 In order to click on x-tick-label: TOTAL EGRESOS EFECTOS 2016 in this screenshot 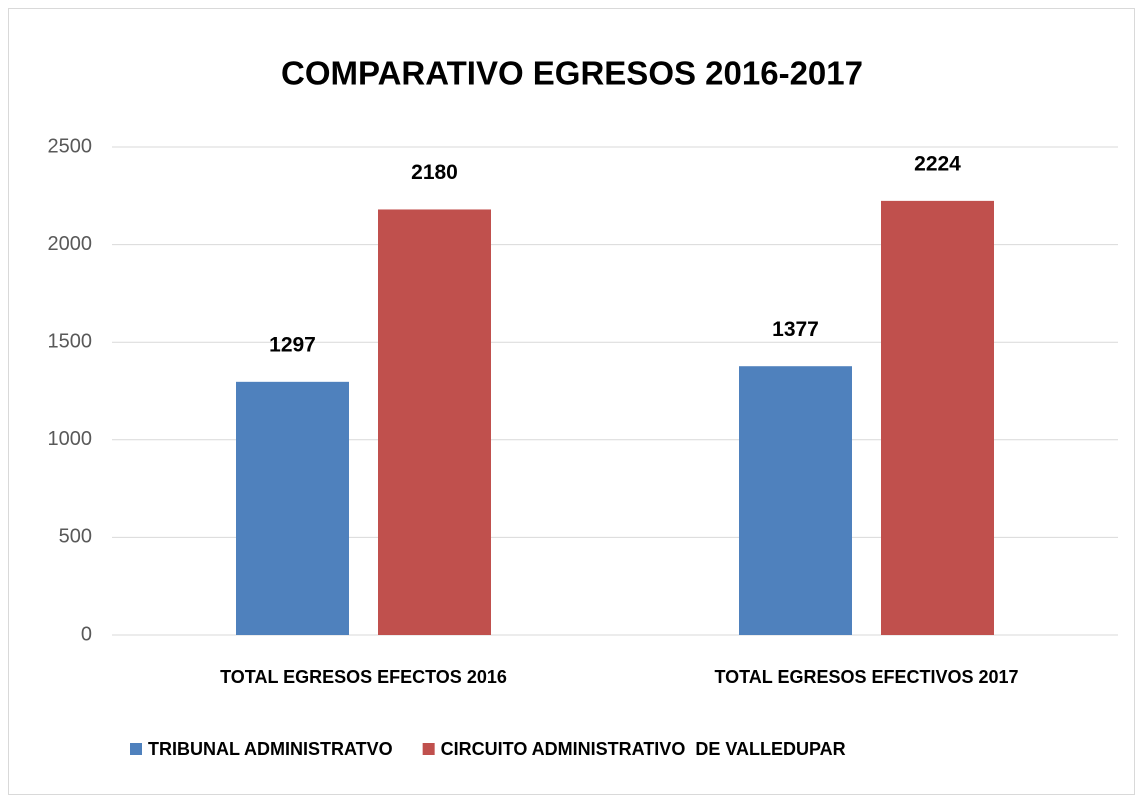, I will do `click(363, 677)`.